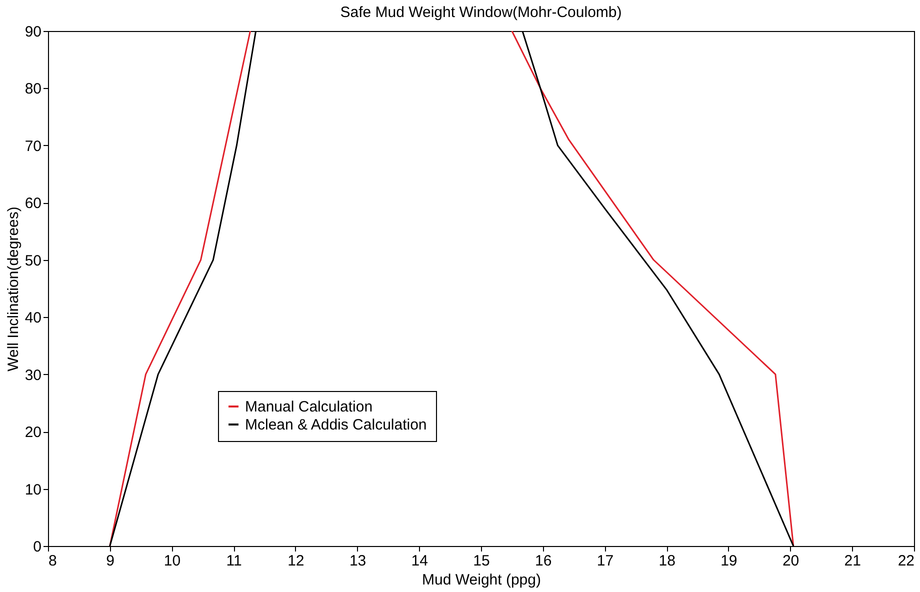 The width and height of the screenshot is (920, 592). I want to click on x-tick-label: 22, so click(906, 561).